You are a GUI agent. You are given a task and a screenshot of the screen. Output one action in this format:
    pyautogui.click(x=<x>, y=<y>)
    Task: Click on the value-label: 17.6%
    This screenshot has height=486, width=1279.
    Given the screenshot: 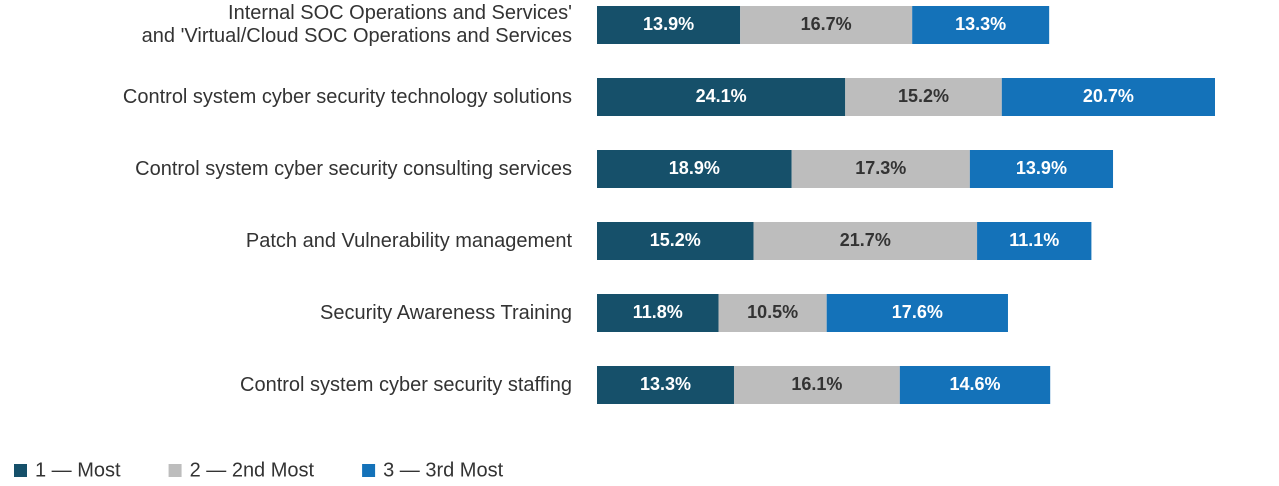 What is the action you would take?
    pyautogui.click(x=917, y=312)
    